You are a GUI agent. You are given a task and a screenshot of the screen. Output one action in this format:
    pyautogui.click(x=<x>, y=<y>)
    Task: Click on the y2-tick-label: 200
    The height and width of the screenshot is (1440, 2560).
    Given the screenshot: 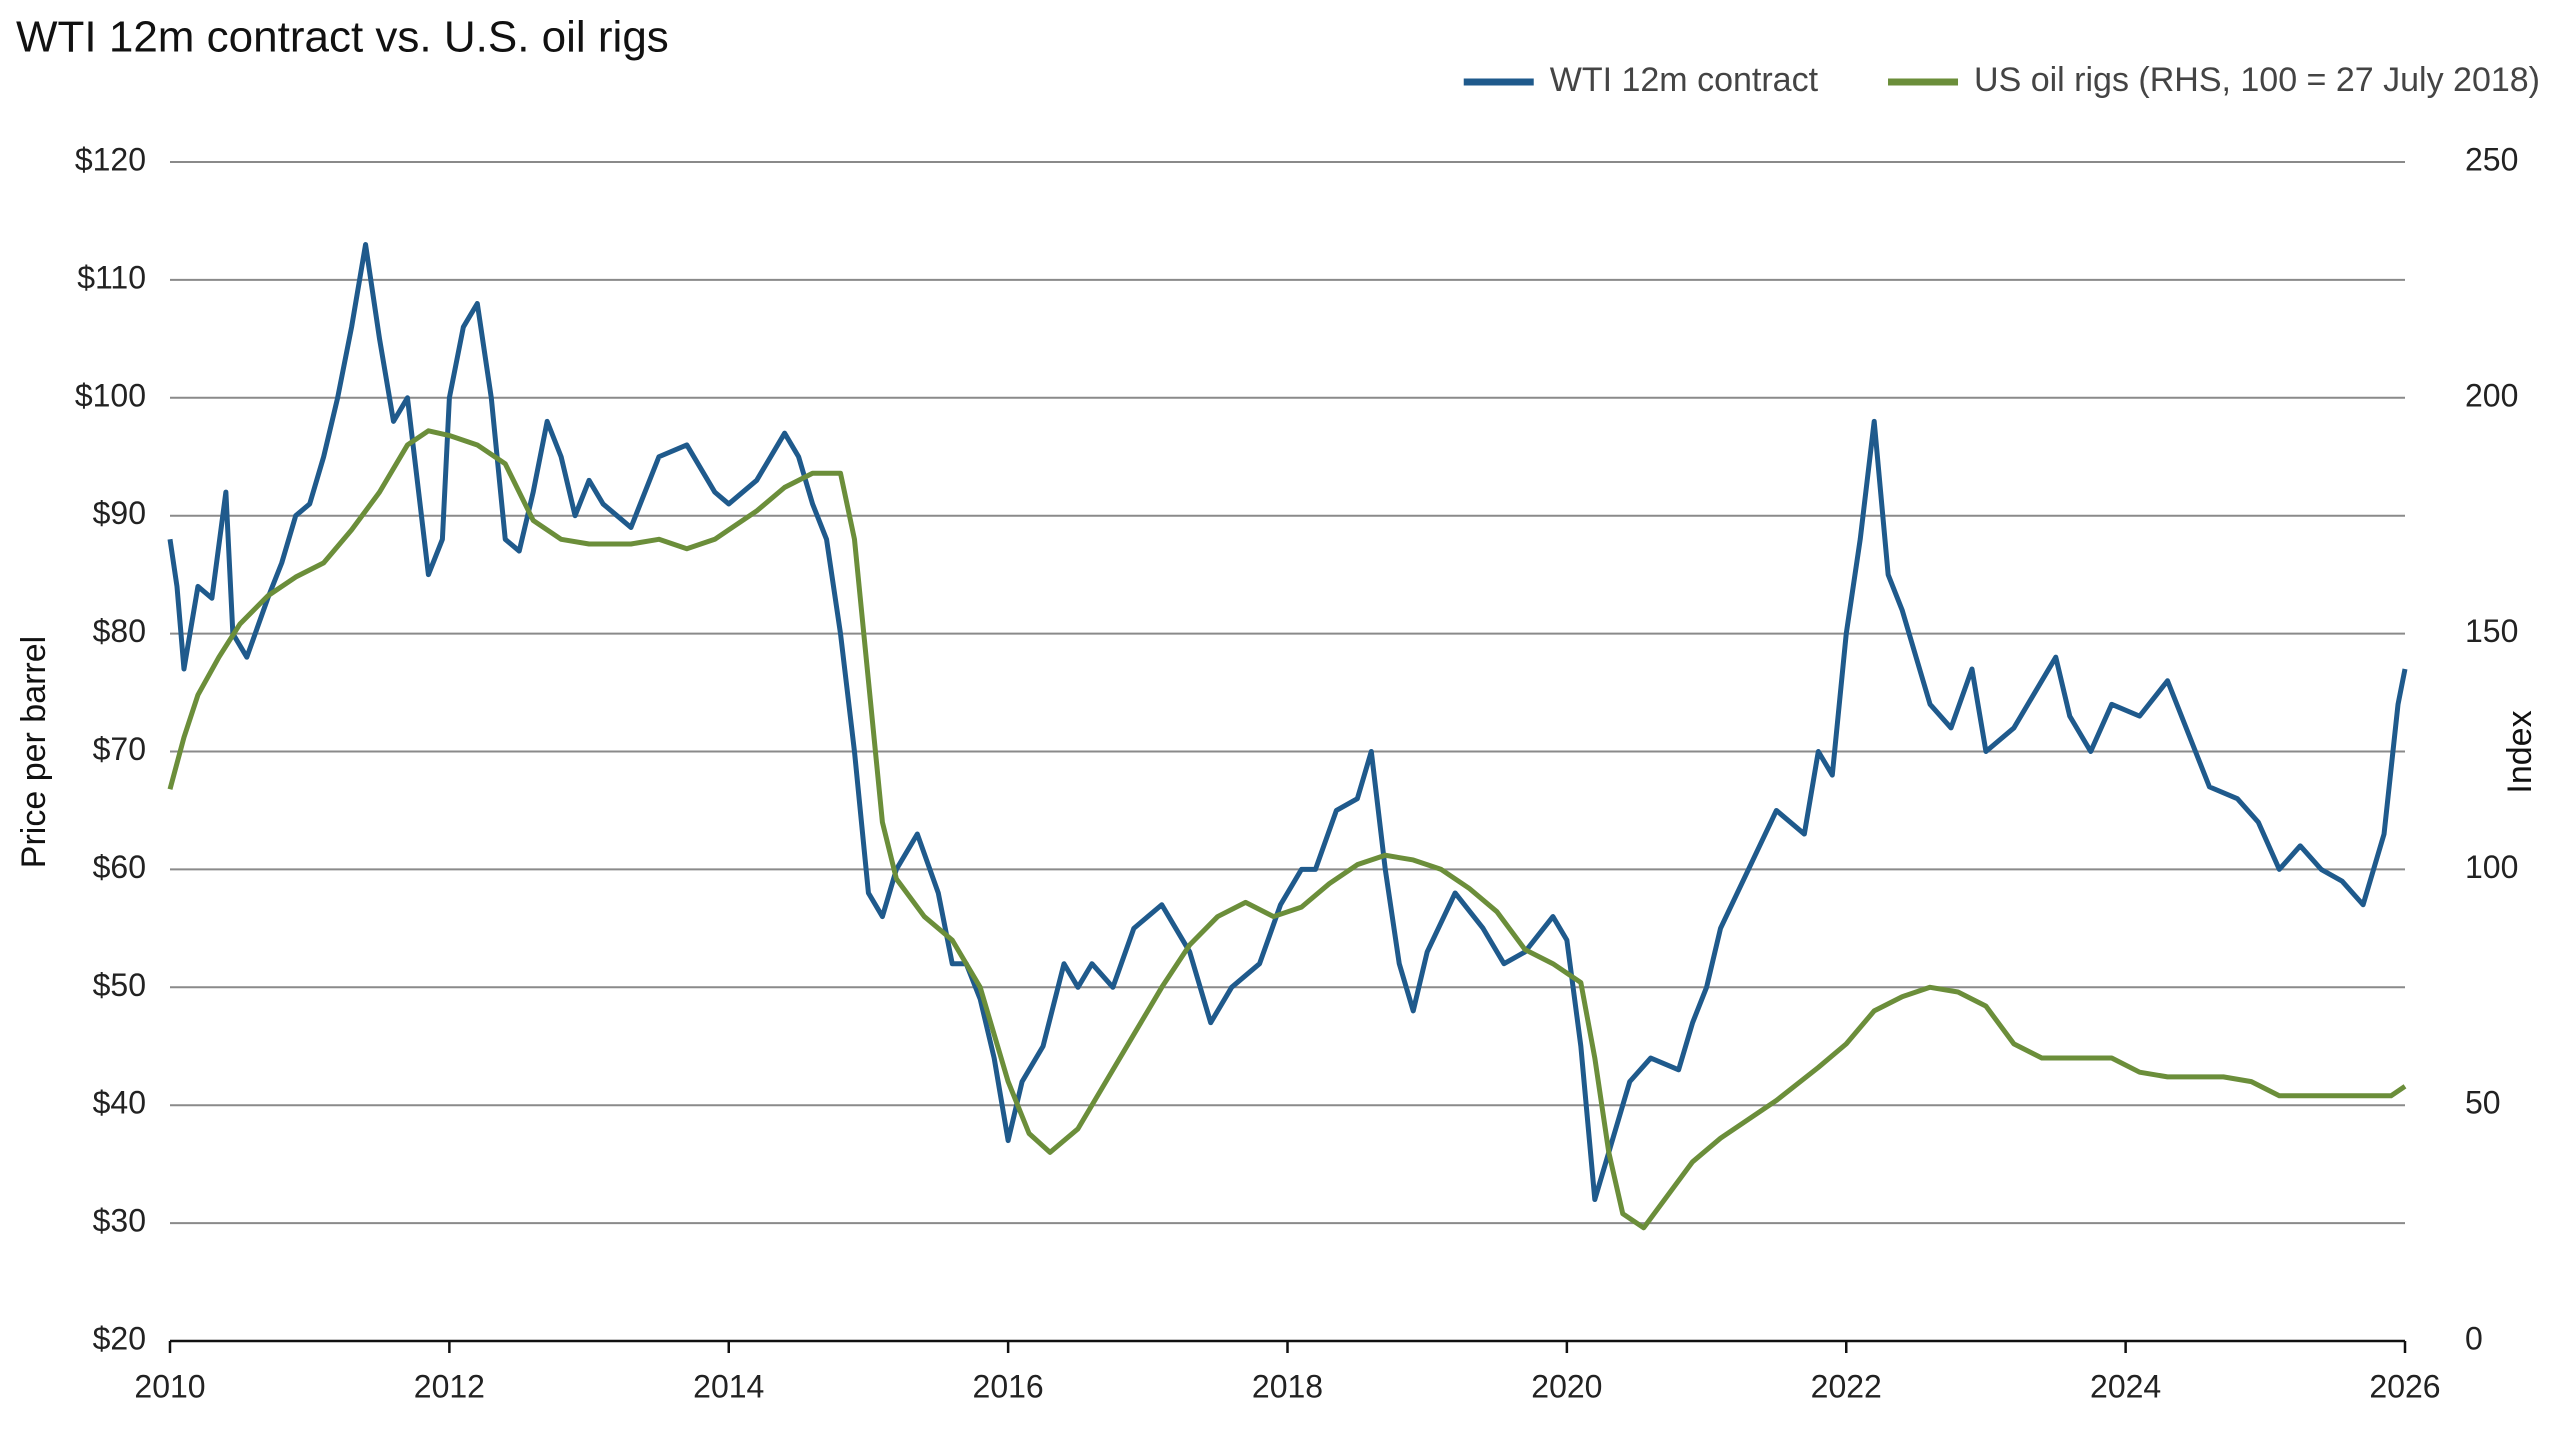 What is the action you would take?
    pyautogui.click(x=2491, y=395)
    